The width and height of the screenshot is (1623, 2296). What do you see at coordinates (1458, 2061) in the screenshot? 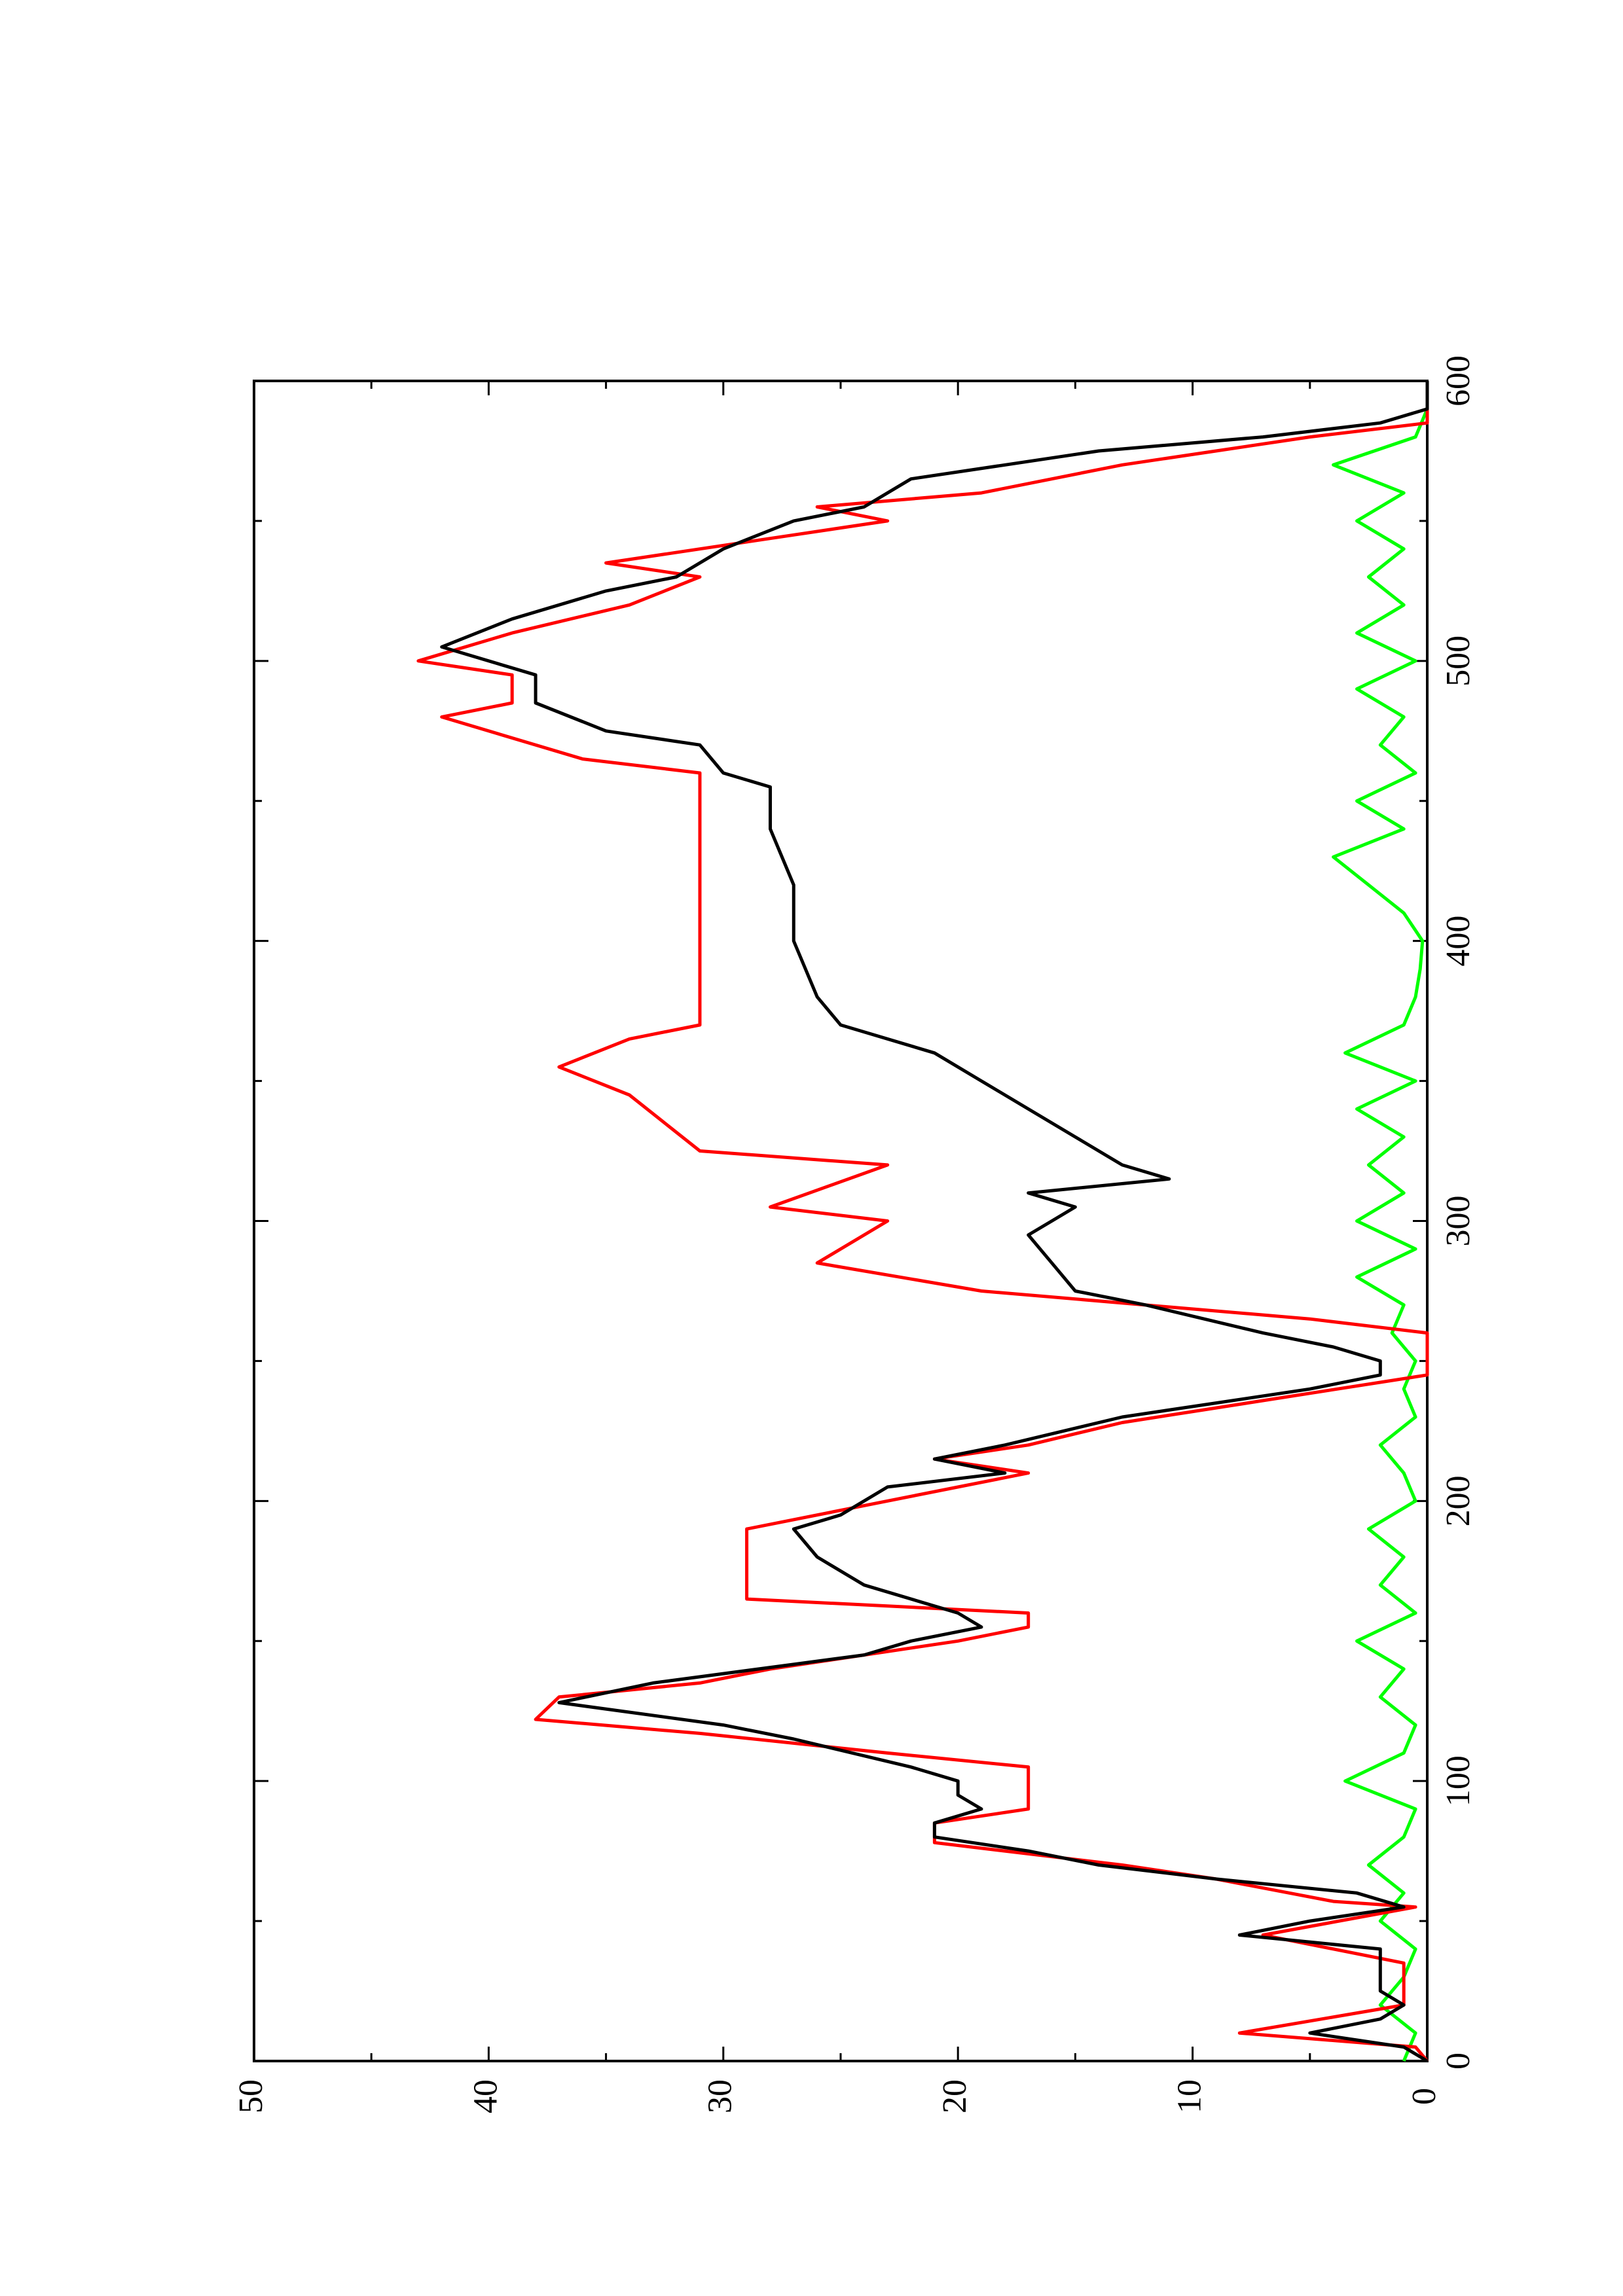
I see `x-tick-label: 0` at bounding box center [1458, 2061].